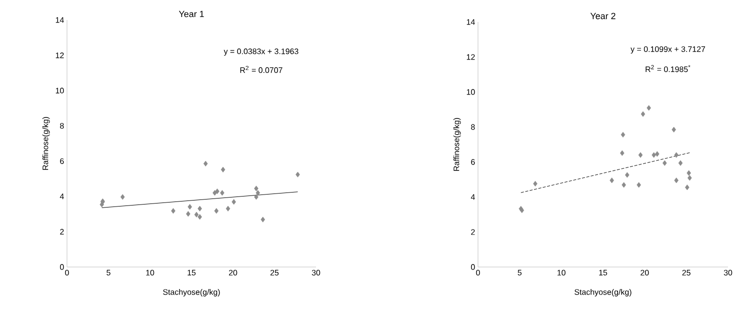  I want to click on chart-title: Year 1, so click(191, 14).